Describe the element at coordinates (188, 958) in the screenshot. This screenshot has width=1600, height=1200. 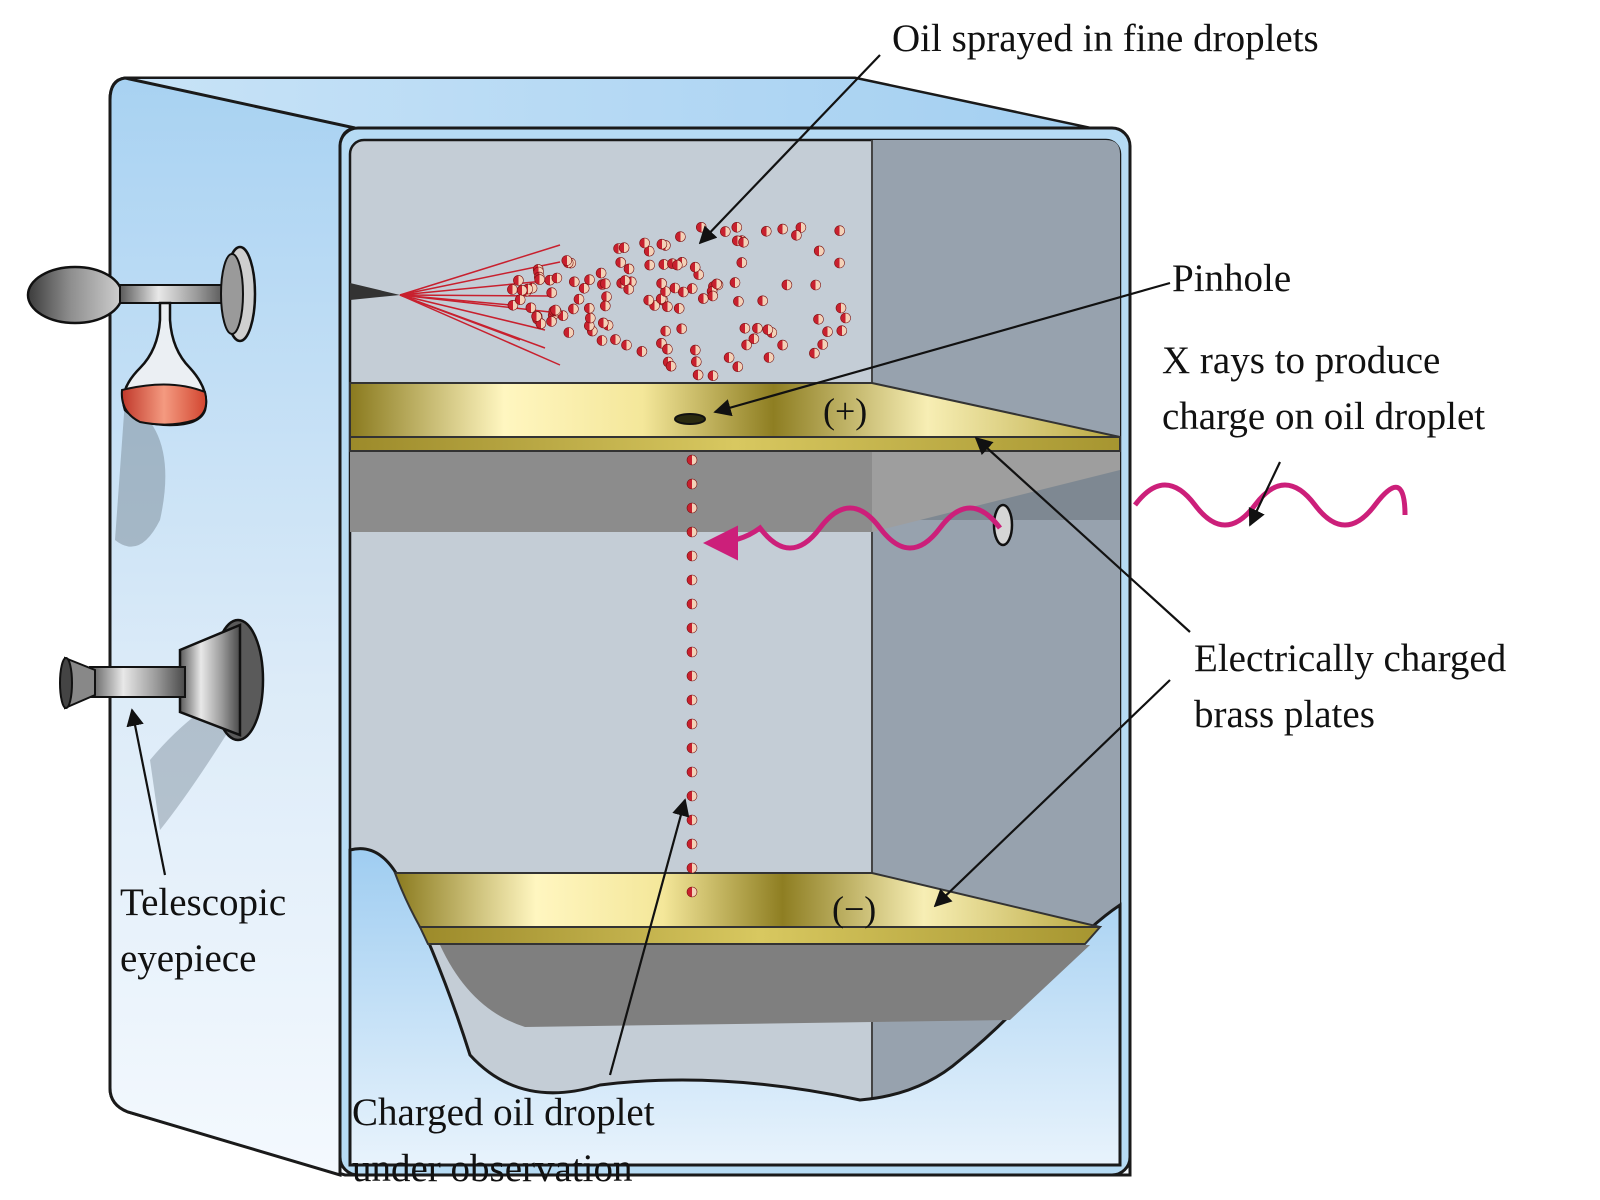
I see `label-eyepiece-line2: eyepiece` at that location.